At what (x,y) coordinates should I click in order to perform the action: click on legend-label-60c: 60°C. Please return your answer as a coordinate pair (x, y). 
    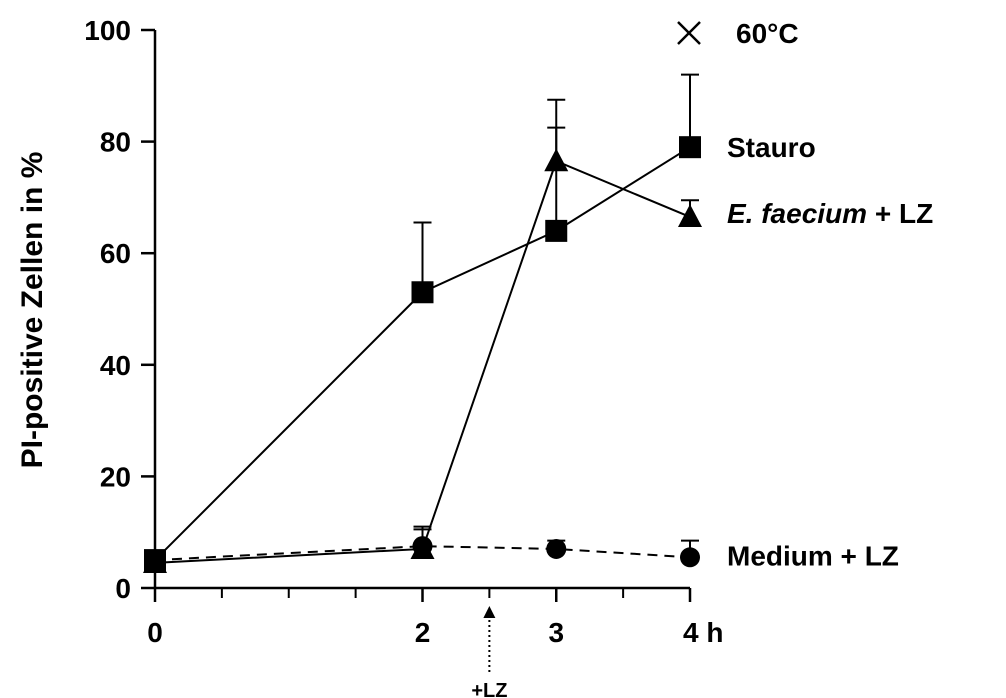
    Looking at the image, I should click on (767, 33).